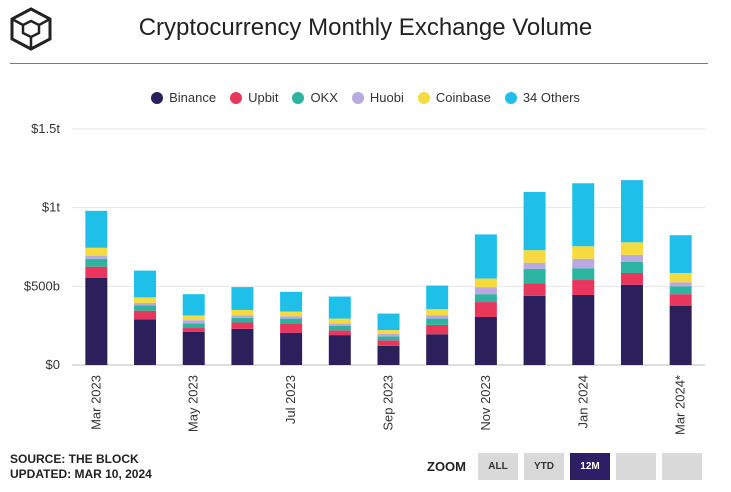 This screenshot has height=492, width=731. What do you see at coordinates (95, 402) in the screenshot?
I see `x-tick-label: Mar 2023` at bounding box center [95, 402].